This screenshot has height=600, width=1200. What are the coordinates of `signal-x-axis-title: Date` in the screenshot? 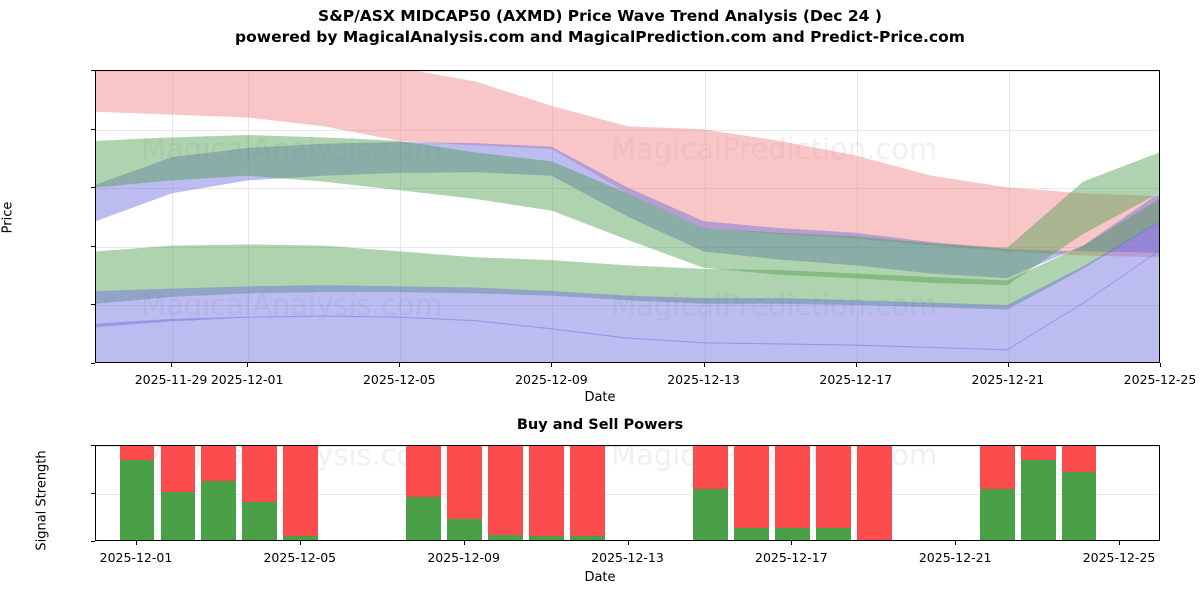 It's located at (600, 577).